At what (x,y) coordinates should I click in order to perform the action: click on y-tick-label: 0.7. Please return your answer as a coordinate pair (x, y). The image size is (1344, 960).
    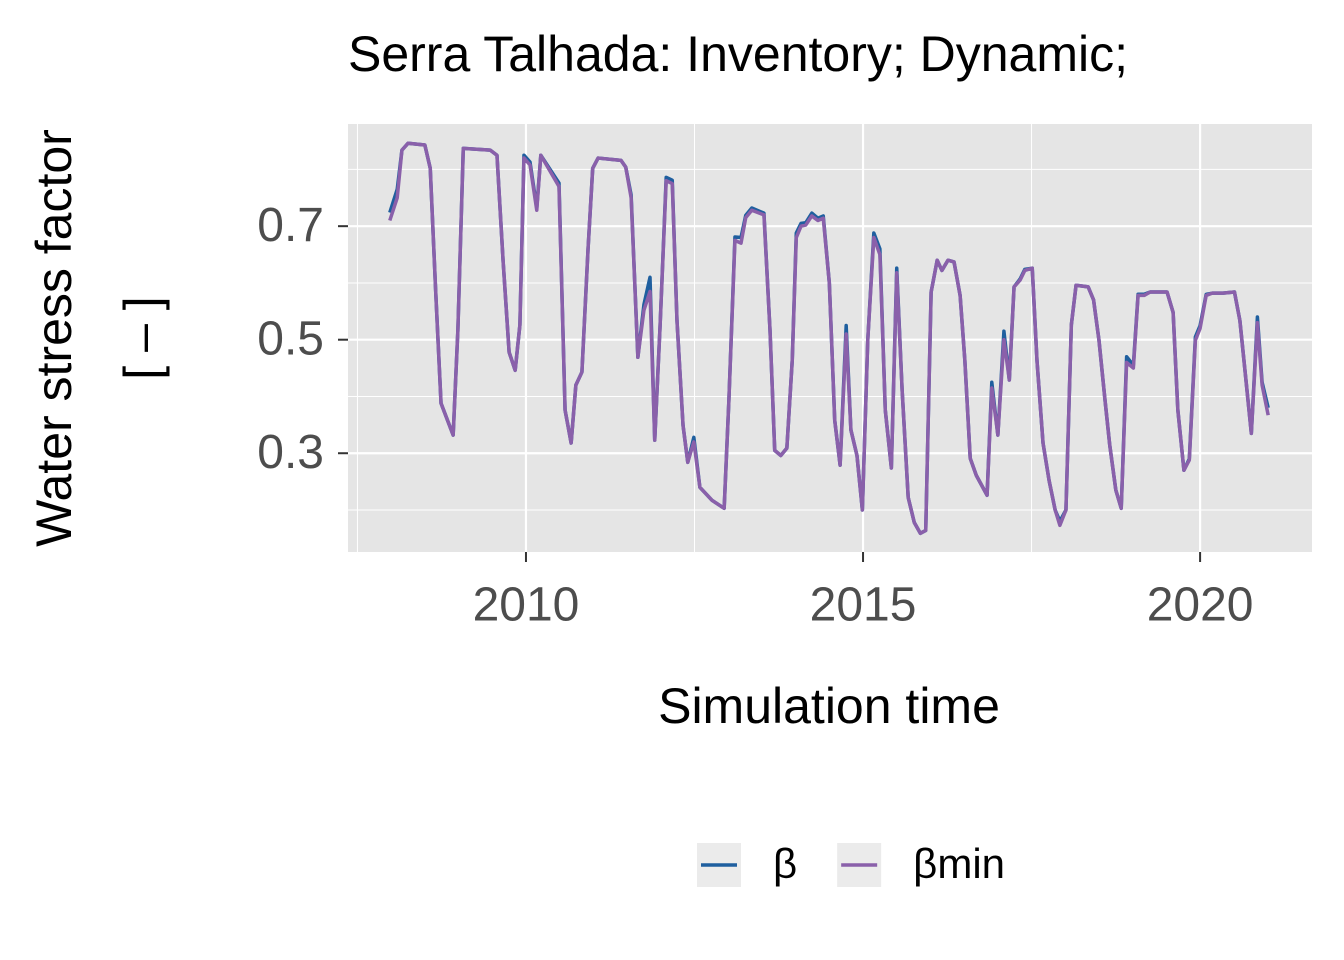
    Looking at the image, I should click on (290, 225).